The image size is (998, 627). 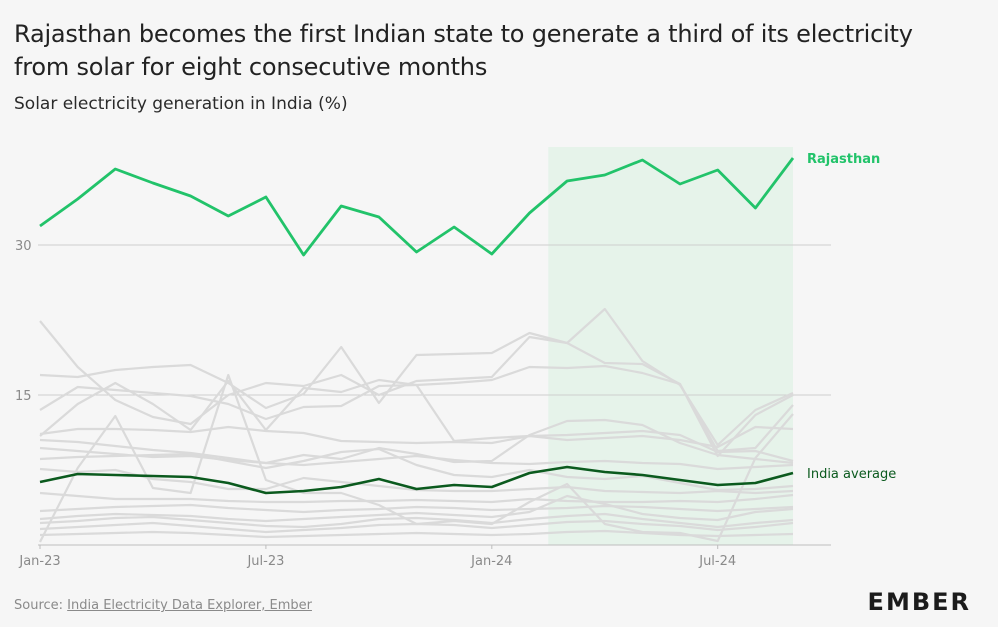 What do you see at coordinates (416, 480) in the screenshot?
I see `series-india-average` at bounding box center [416, 480].